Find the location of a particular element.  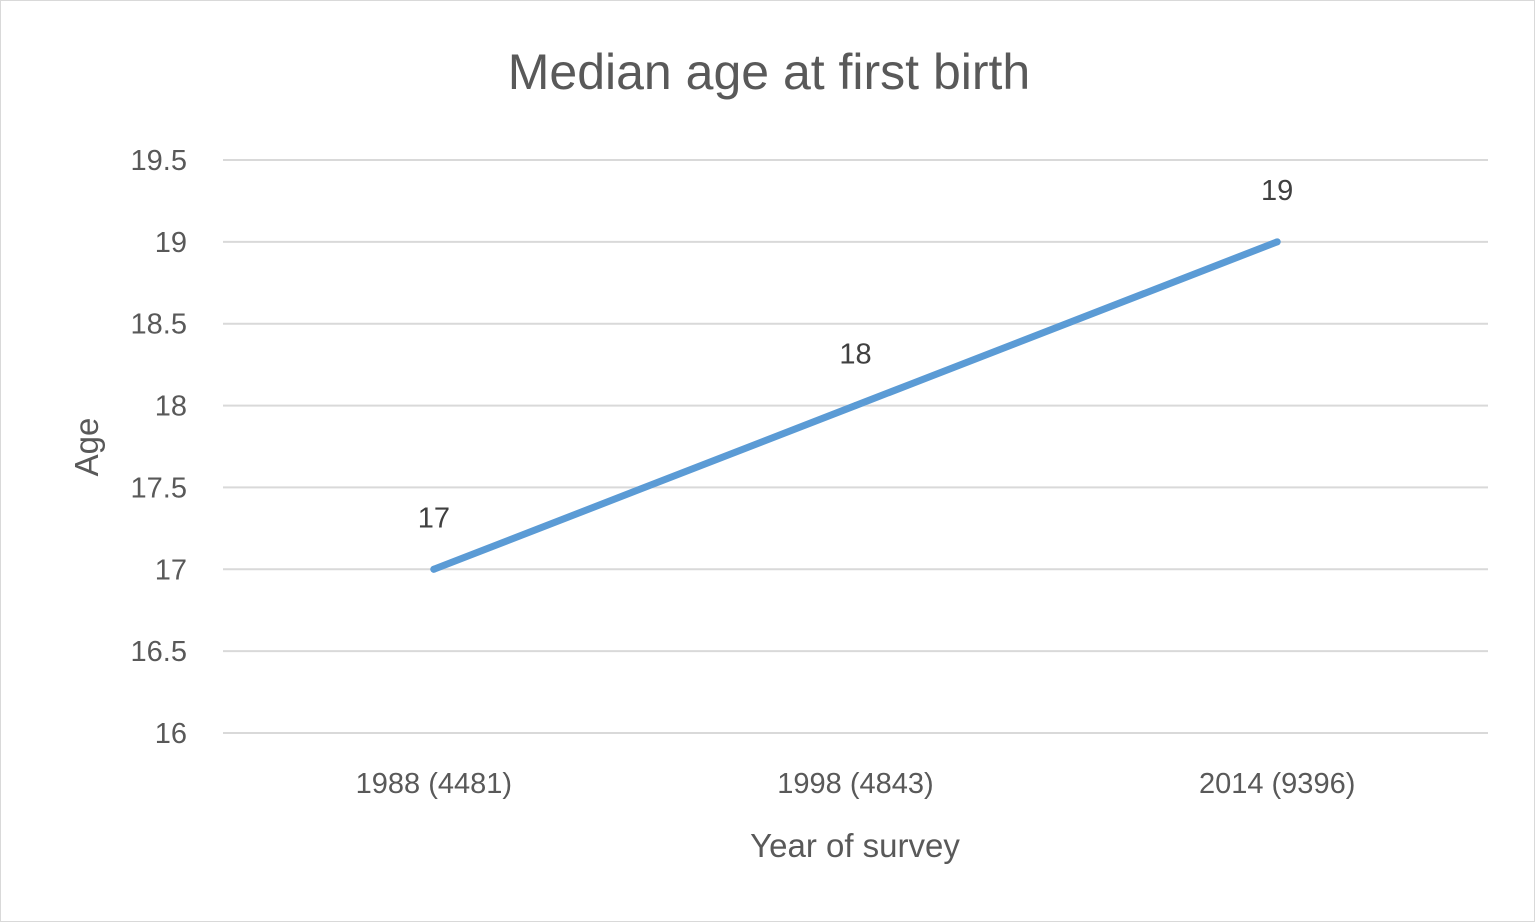

x-axis-ticks: 1988 (4481) 1998 (4843) 2014 (9396) is located at coordinates (856, 784).